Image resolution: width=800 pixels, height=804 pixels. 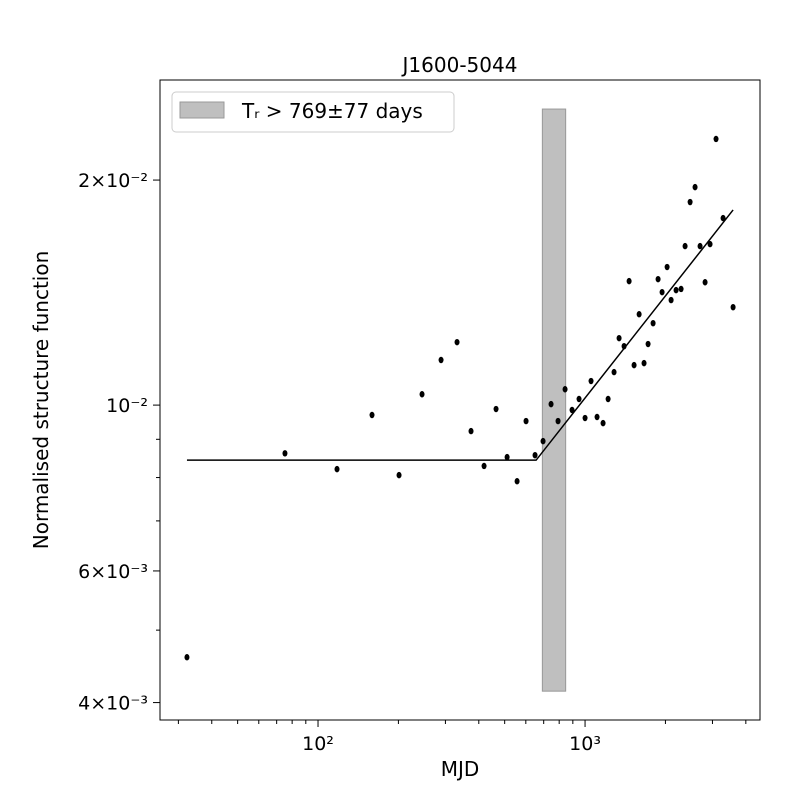 I want to click on legend-label: Tᵣ > 769±77 days, so click(x=332, y=111).